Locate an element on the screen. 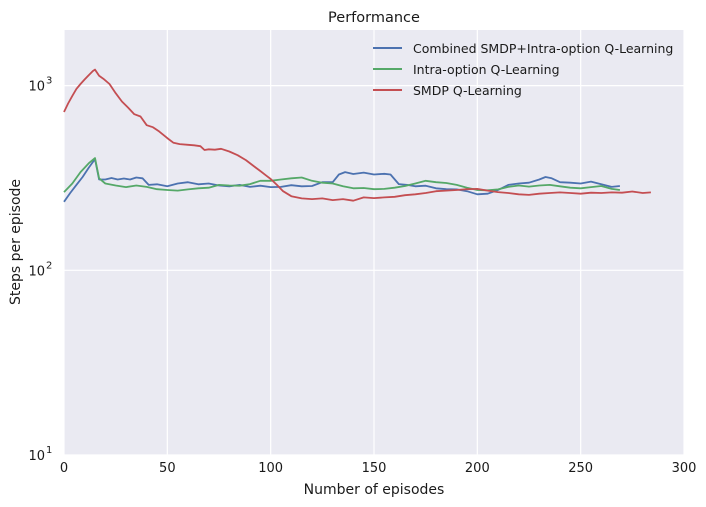 The width and height of the screenshot is (706, 507). x-tick-labels: 0 50 100 150 200 250 300 is located at coordinates (378, 468).